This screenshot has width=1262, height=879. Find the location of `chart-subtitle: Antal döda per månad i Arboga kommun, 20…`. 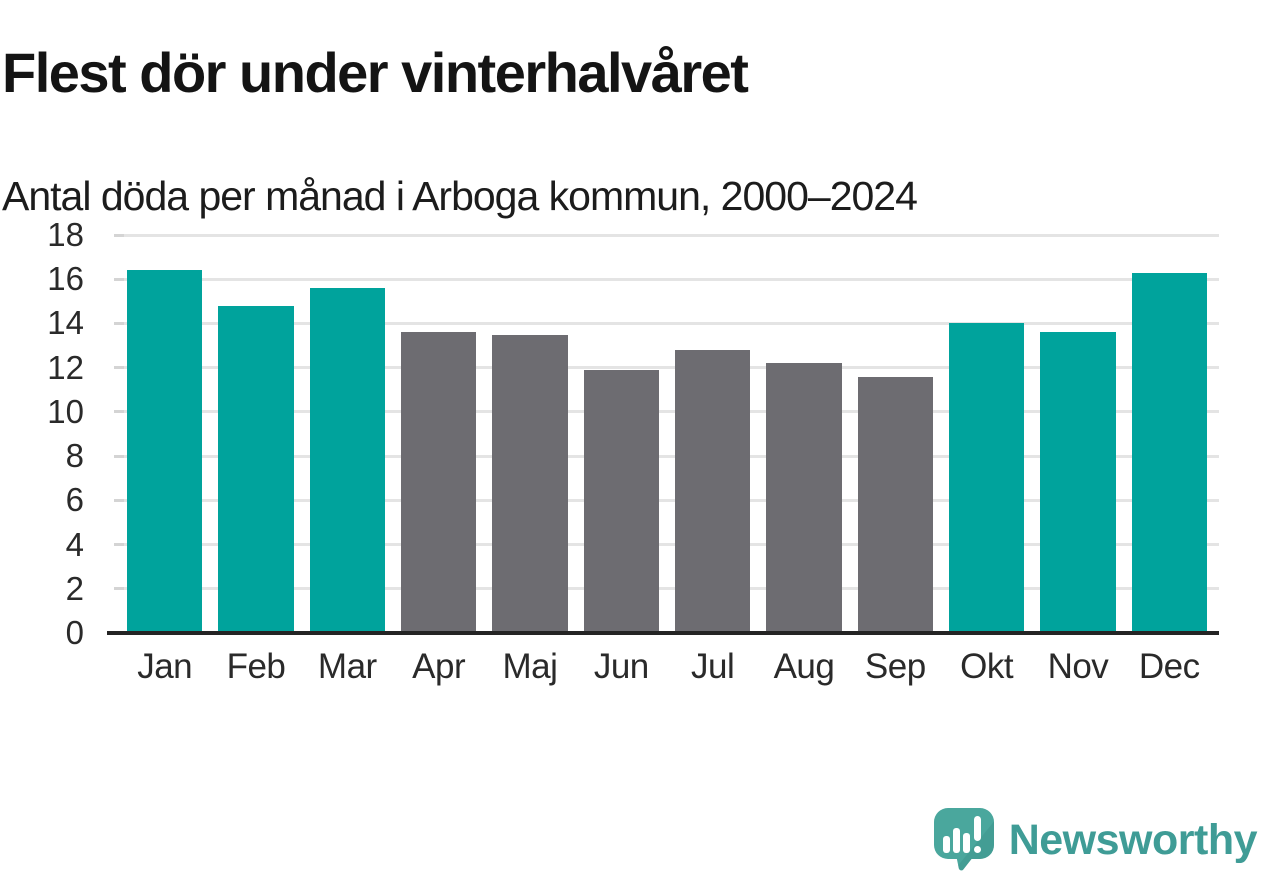

chart-subtitle: Antal döda per månad i Arboga kommun, 20… is located at coordinates (460, 196).